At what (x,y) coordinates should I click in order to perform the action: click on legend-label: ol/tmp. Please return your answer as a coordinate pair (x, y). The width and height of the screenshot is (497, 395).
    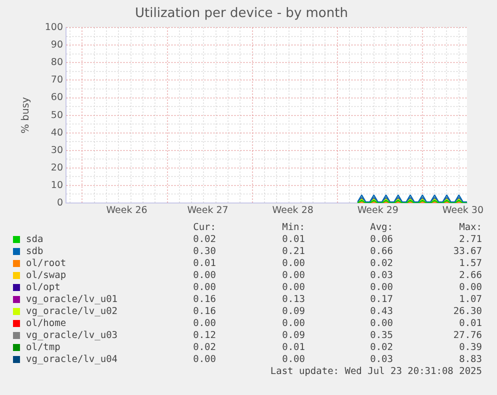
    Looking at the image, I should click on (43, 348).